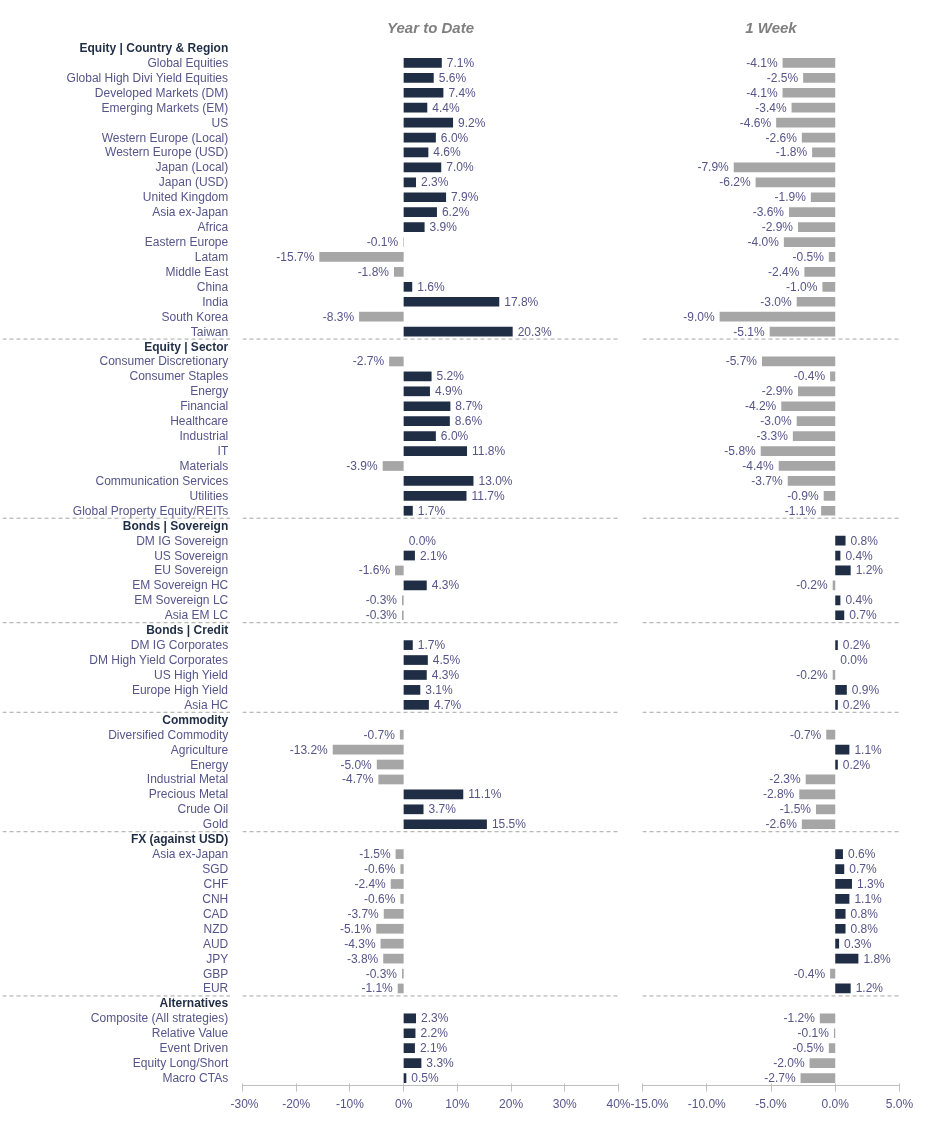 The width and height of the screenshot is (927, 1127). Describe the element at coordinates (179, 376) in the screenshot. I see `y-tick-label: Consumer Staples` at that location.